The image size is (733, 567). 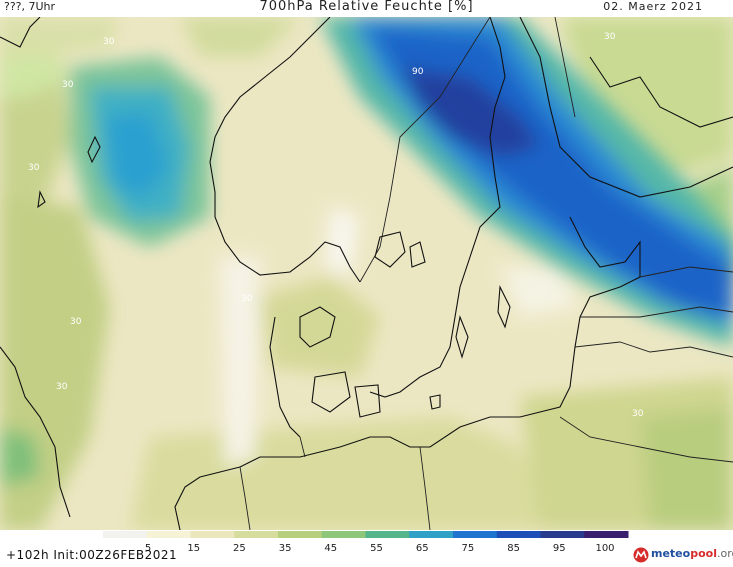 I want to click on colorbar-tick-label: 95, so click(x=559, y=548).